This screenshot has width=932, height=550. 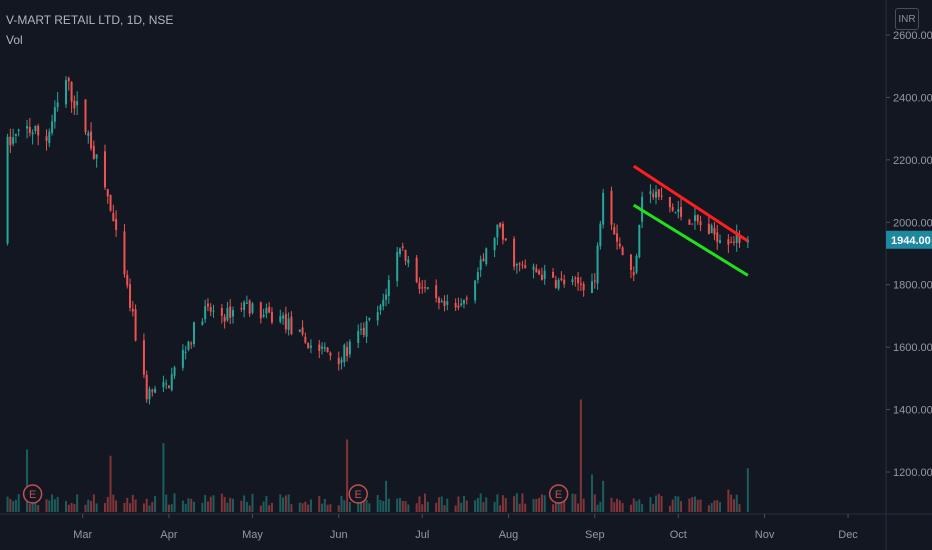 What do you see at coordinates (595, 535) in the screenshot?
I see `time-tick-label: Sep` at bounding box center [595, 535].